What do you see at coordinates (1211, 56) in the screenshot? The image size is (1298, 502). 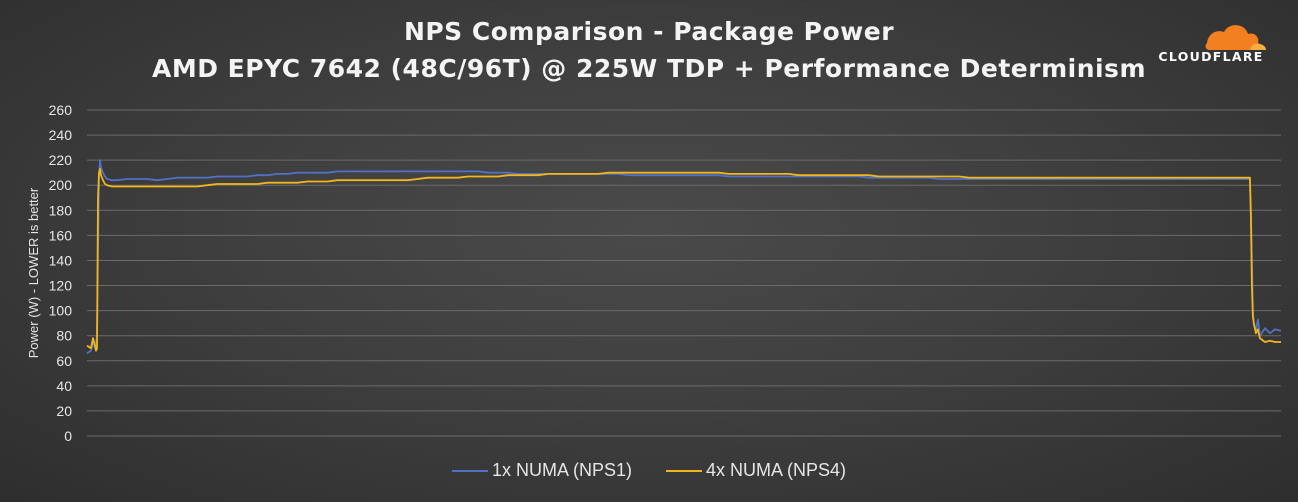 I see `logo-text: CLOUDFLARE` at bounding box center [1211, 56].